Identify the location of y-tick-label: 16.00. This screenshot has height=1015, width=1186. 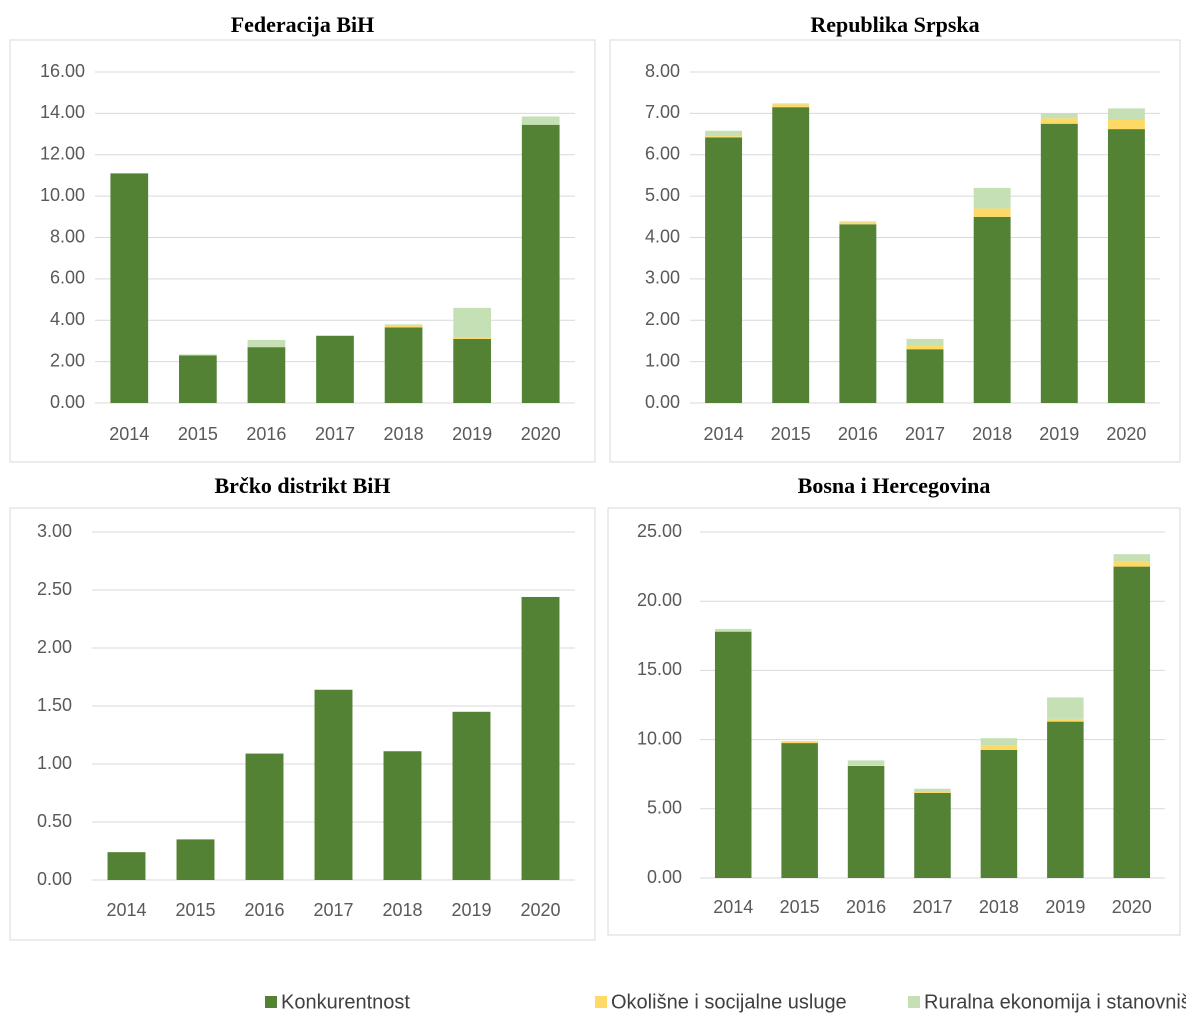
(62, 71).